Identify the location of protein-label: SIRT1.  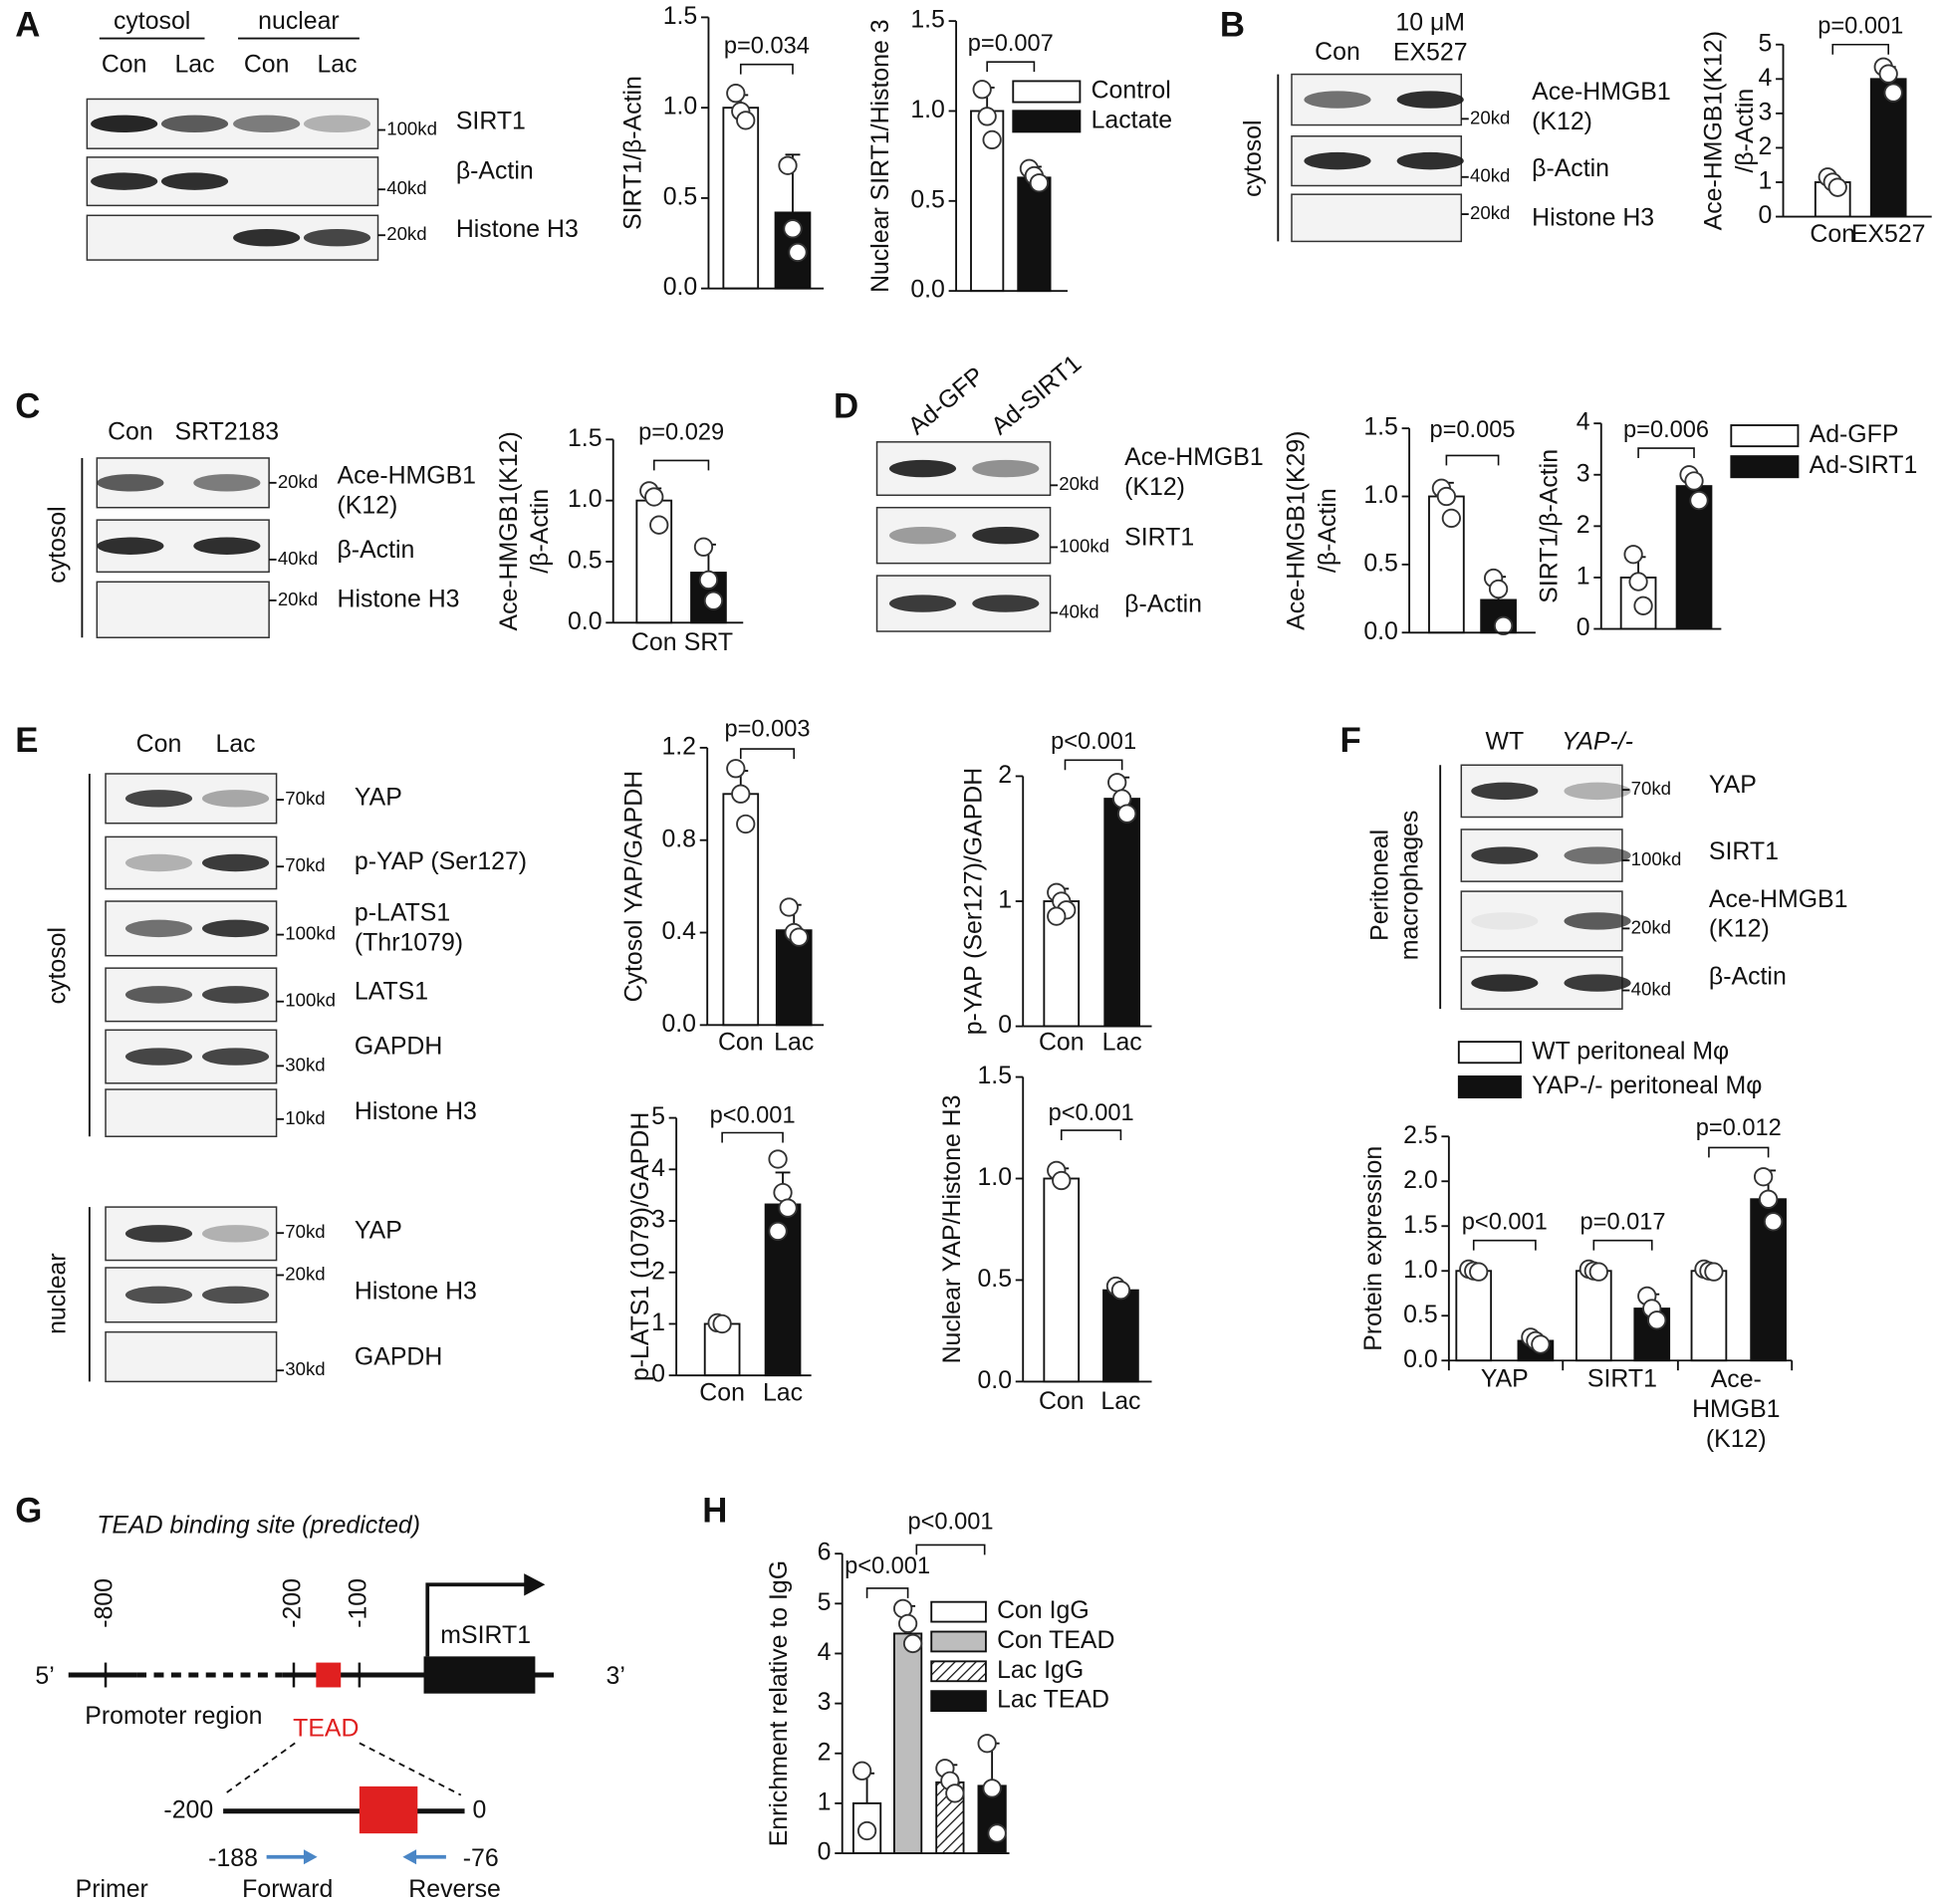
(491, 122).